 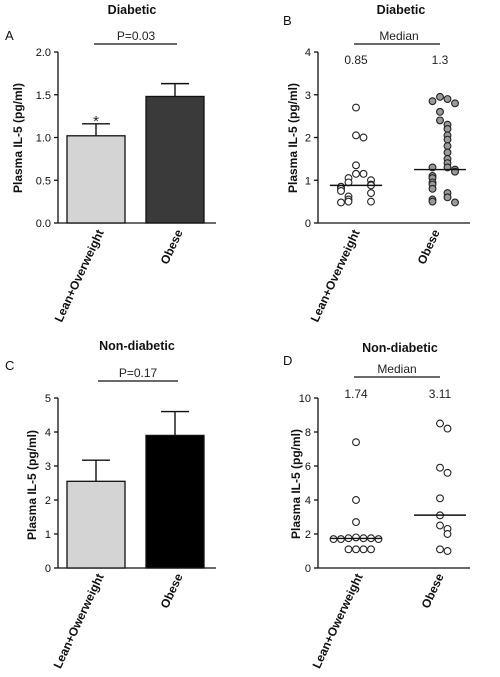 I want to click on panel-a-xlabel-1: Lean+Overweight, so click(x=79, y=275).